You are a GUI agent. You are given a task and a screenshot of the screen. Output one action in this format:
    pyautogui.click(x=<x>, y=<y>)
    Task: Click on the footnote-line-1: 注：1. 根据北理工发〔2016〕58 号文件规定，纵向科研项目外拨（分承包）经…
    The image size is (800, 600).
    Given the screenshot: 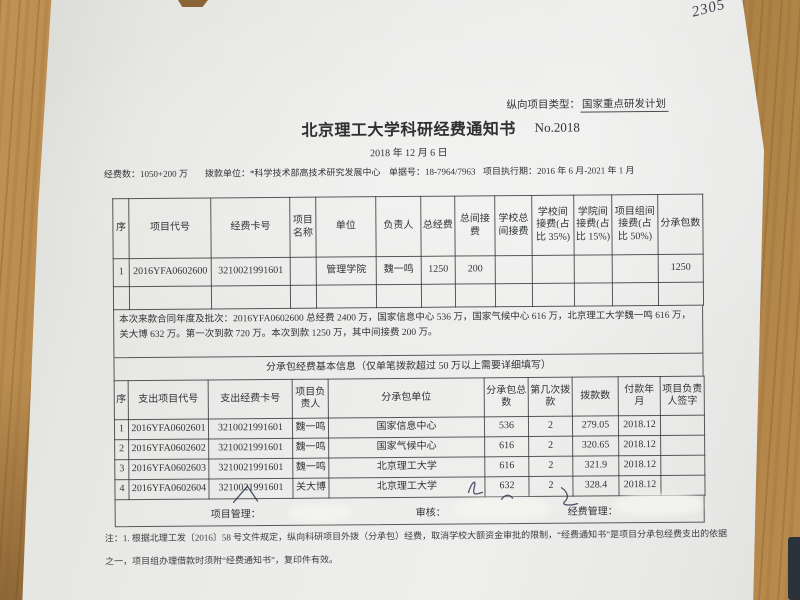 What is the action you would take?
    pyautogui.click(x=416, y=536)
    